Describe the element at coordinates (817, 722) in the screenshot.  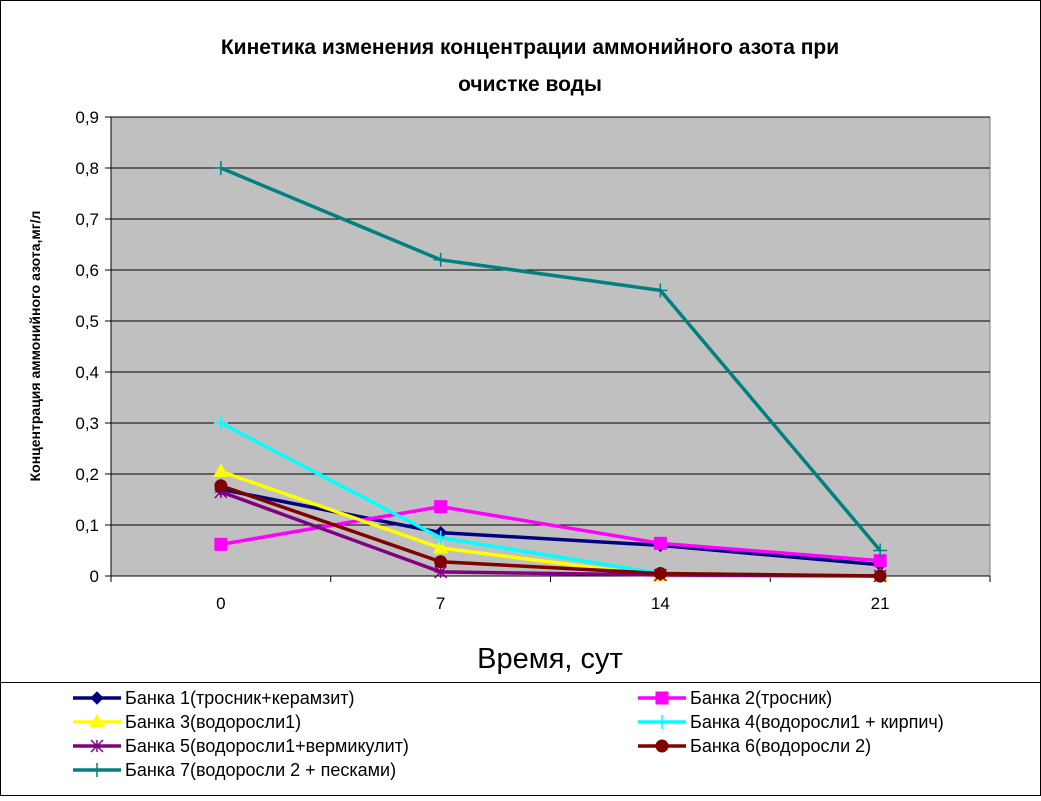
I see `legend-label: Банка 4(водоросли1 + кирпич)` at that location.